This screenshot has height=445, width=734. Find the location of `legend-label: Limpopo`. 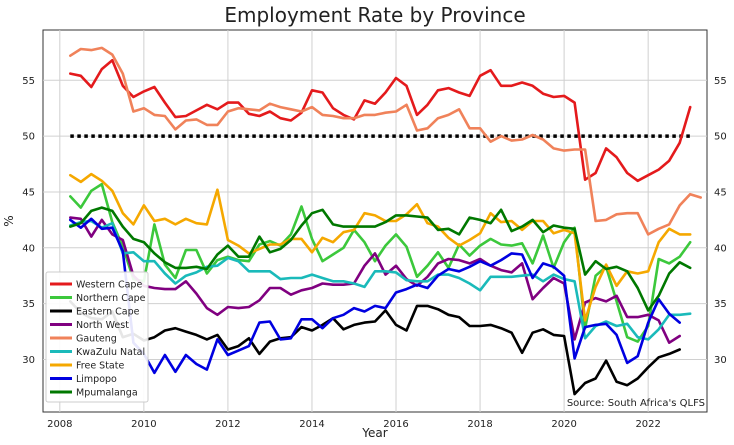

legend-label: Limpopo is located at coordinates (96, 379).